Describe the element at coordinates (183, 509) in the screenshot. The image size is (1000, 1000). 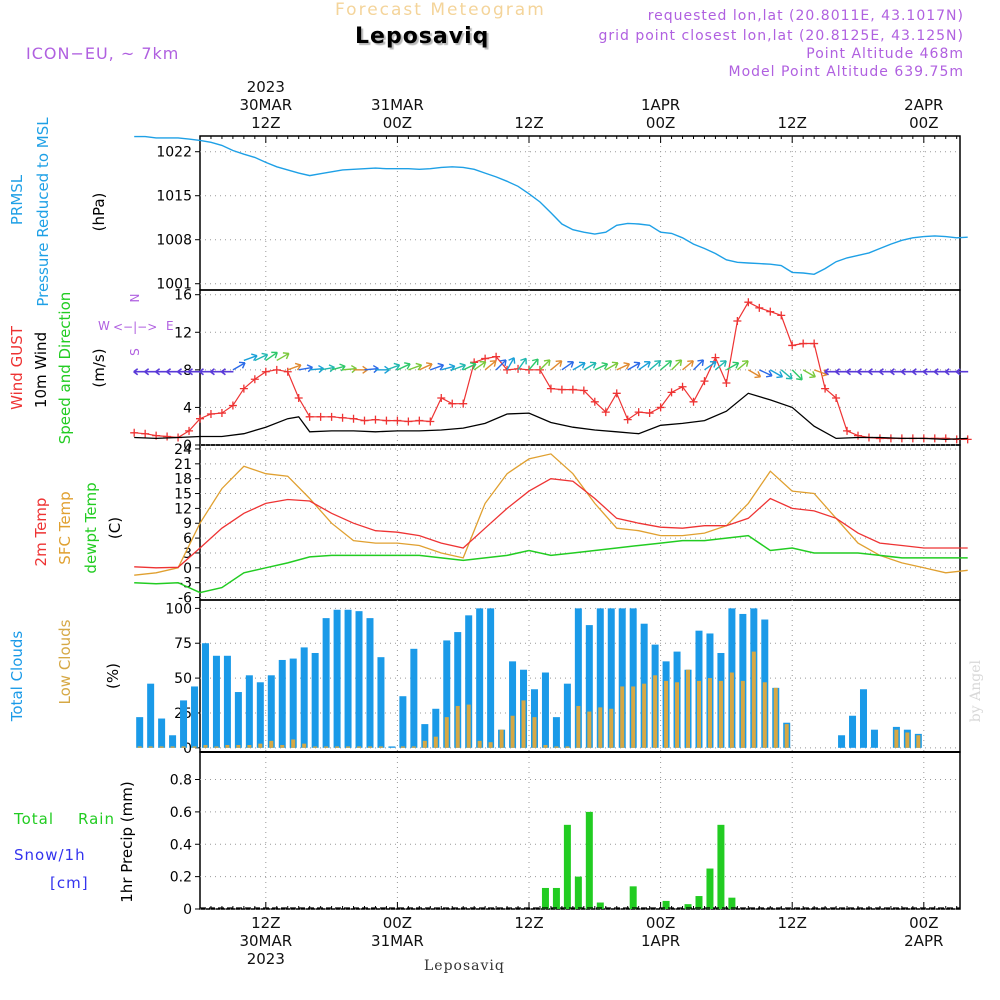
I see `y-tick-label: 12` at that location.